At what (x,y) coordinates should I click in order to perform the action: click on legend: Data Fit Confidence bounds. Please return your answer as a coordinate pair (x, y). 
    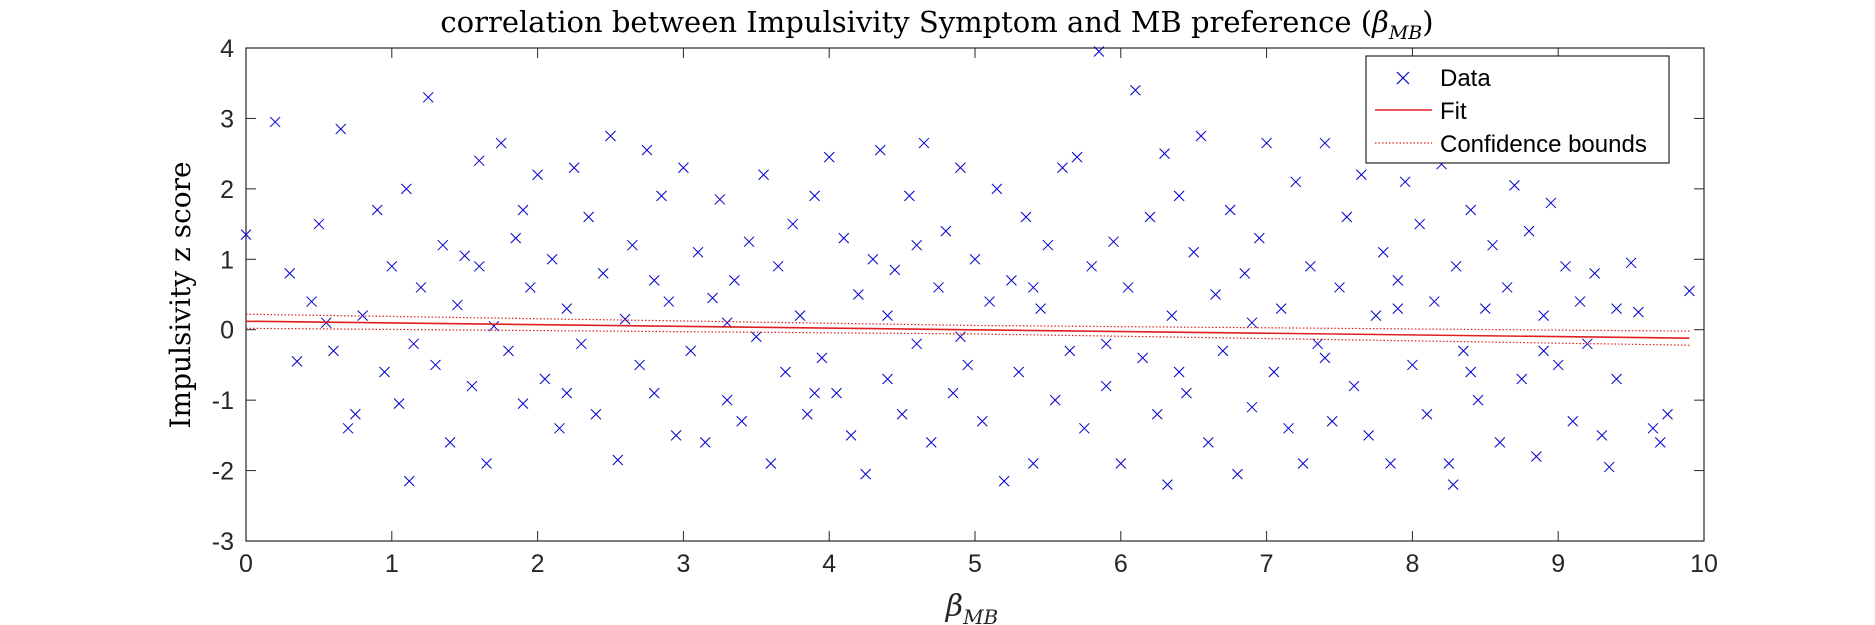
    Looking at the image, I should click on (1517, 109).